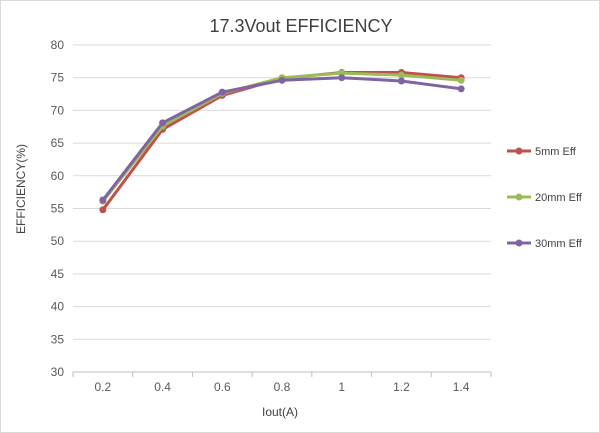  I want to click on y-tick-label: 80, so click(58, 45).